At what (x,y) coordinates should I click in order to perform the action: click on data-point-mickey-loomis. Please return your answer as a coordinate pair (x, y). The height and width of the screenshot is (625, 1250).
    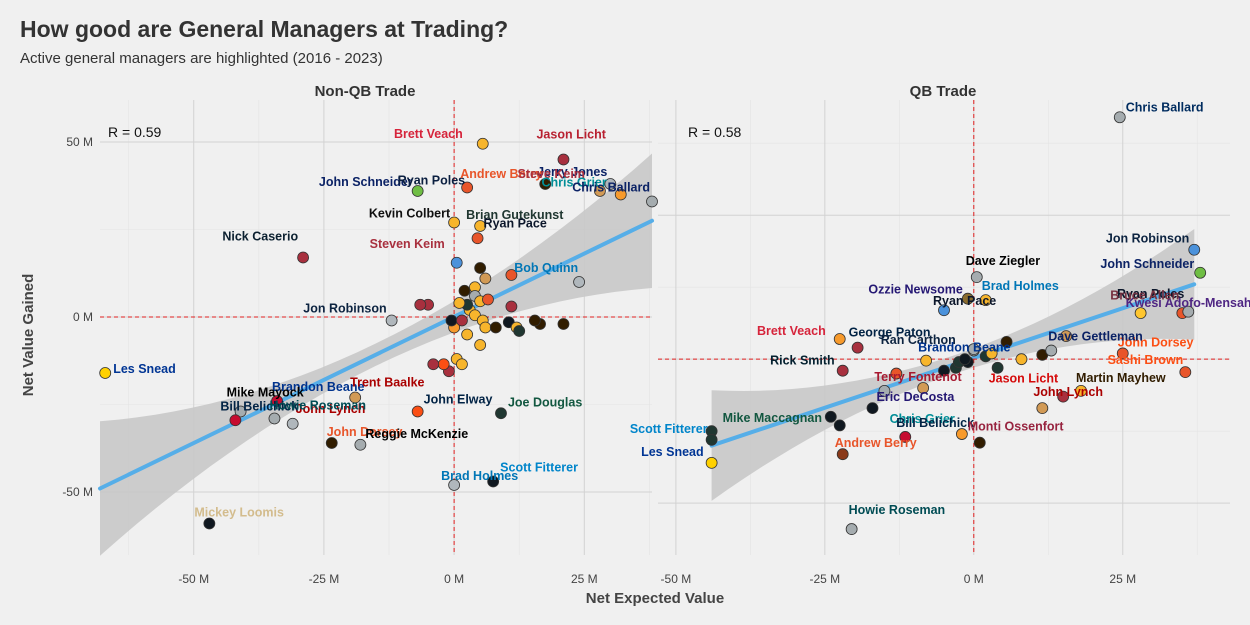
    Looking at the image, I should click on (209, 523).